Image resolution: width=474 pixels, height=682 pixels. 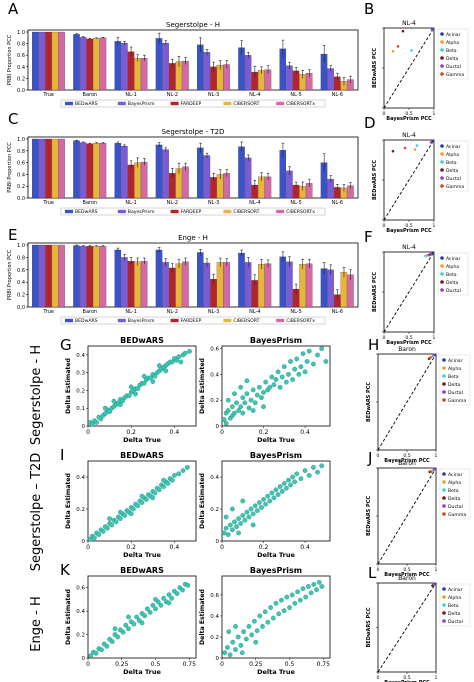 What do you see at coordinates (398, 46) in the screenshot?
I see `point-gamma` at bounding box center [398, 46].